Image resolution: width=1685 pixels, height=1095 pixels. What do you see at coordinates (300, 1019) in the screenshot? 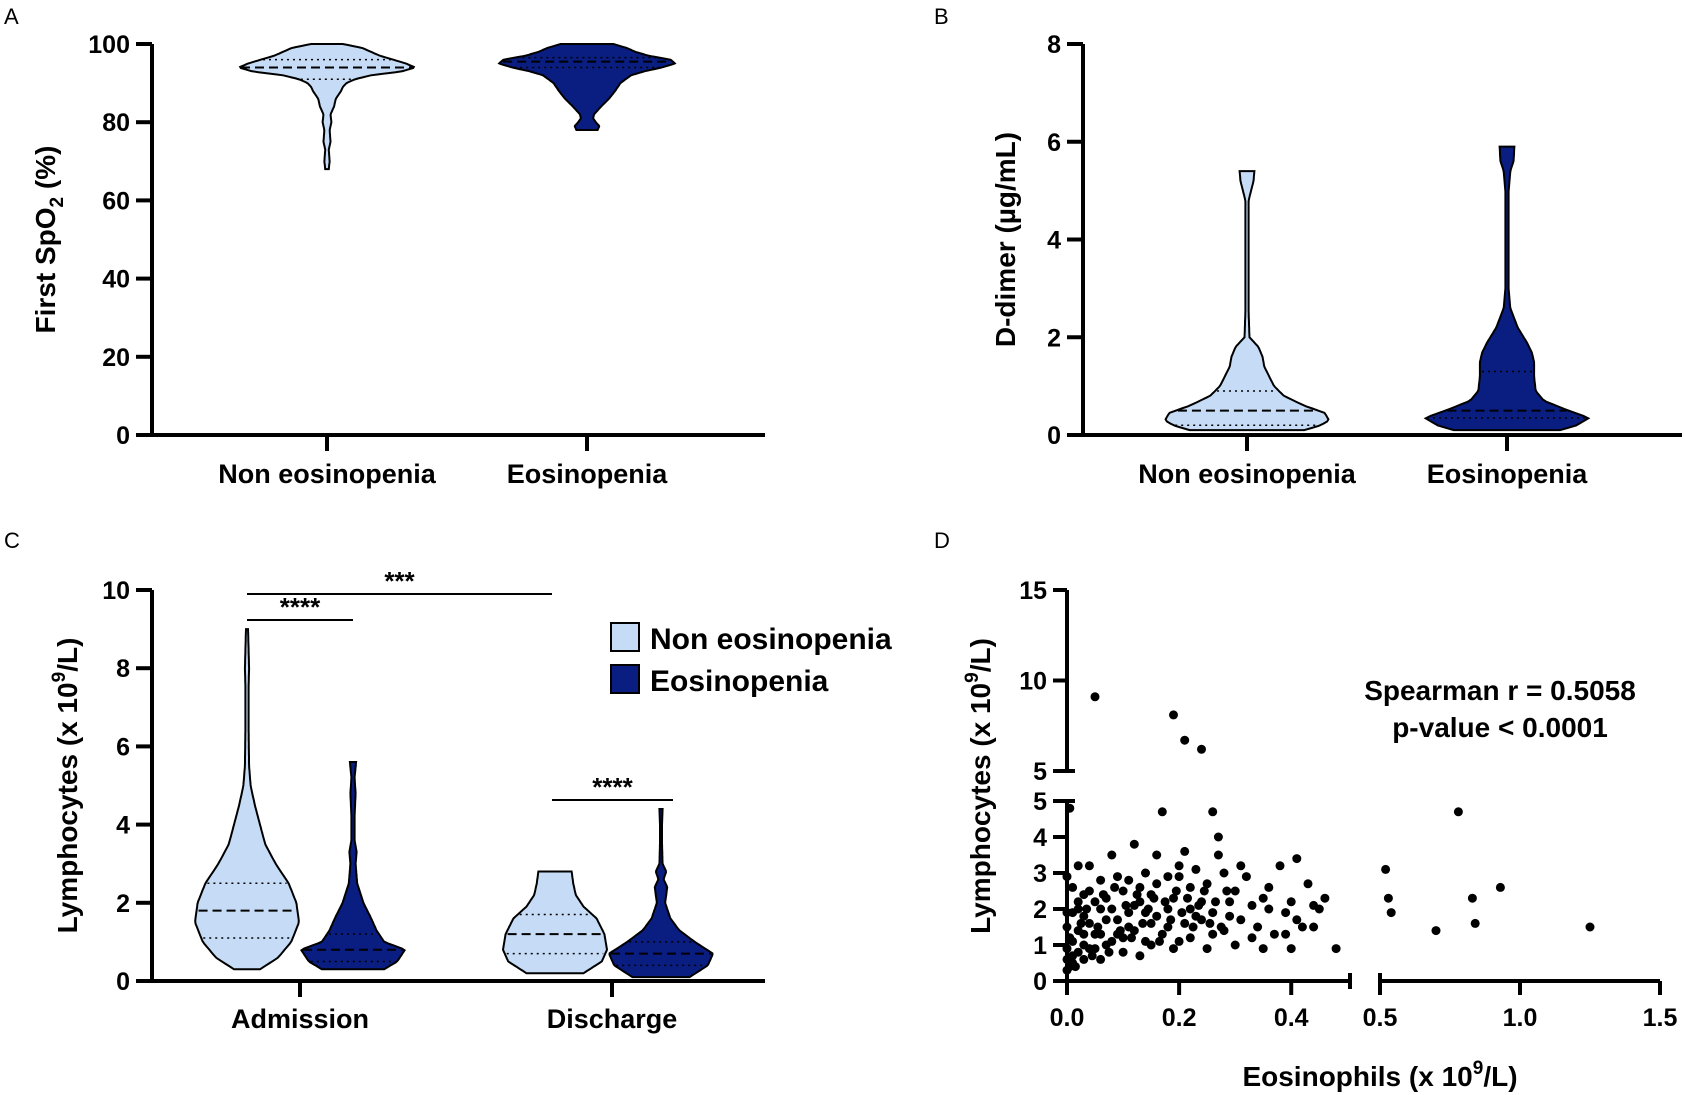
I see `x-category-label: Admission` at bounding box center [300, 1019].